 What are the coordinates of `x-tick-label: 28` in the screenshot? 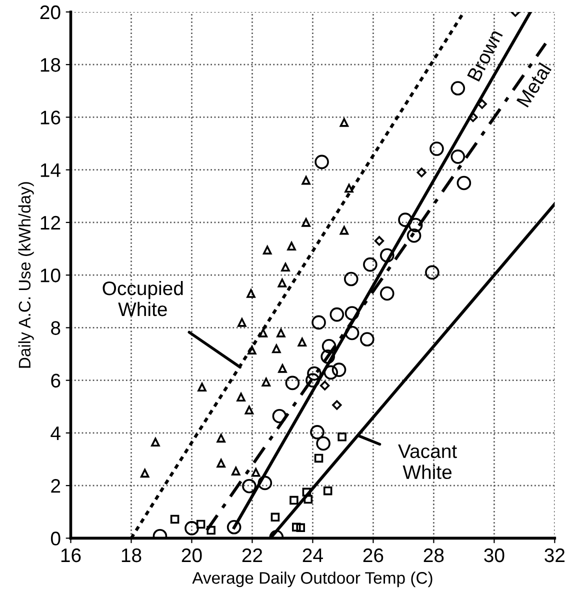 It's located at (434, 555).